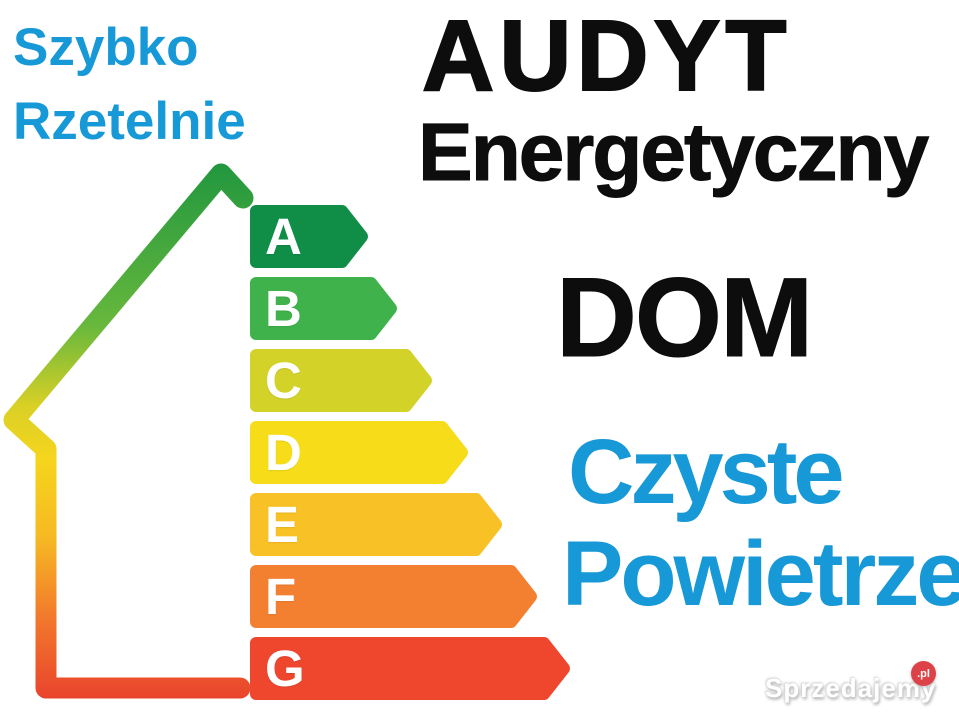 The height and width of the screenshot is (720, 959). I want to click on energy-bar-G, so click(410, 668).